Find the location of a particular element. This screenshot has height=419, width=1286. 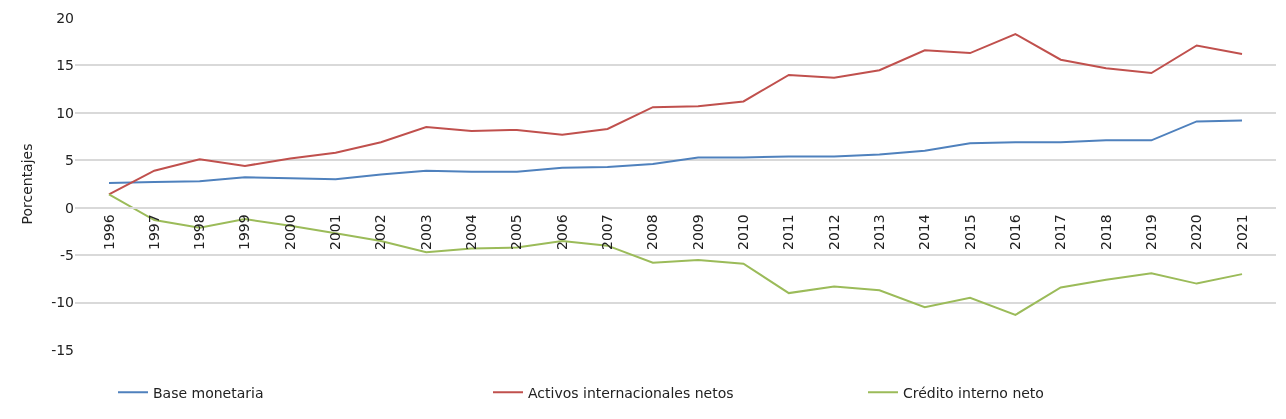

x-tick-label: 2021 is located at coordinates (1241, 232).